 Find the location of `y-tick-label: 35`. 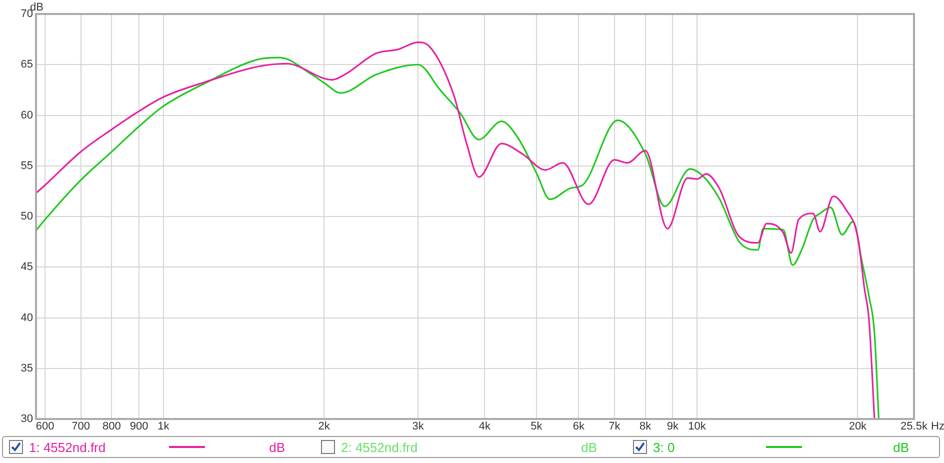

y-tick-label: 35 is located at coordinates (26, 368).